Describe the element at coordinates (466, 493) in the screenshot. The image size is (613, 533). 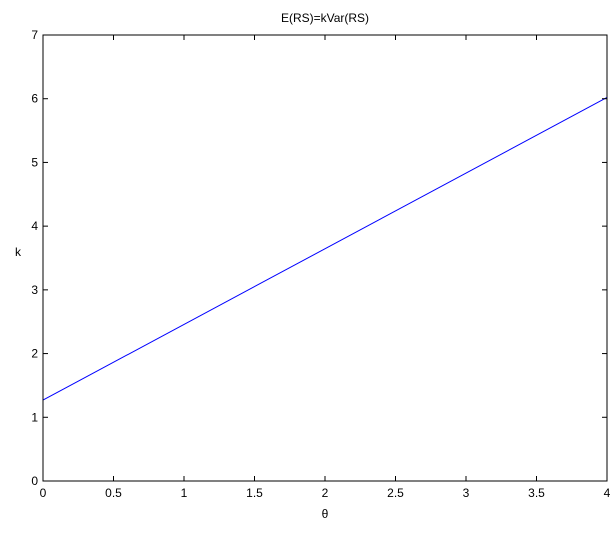
I see `x-tick-label: 3` at that location.